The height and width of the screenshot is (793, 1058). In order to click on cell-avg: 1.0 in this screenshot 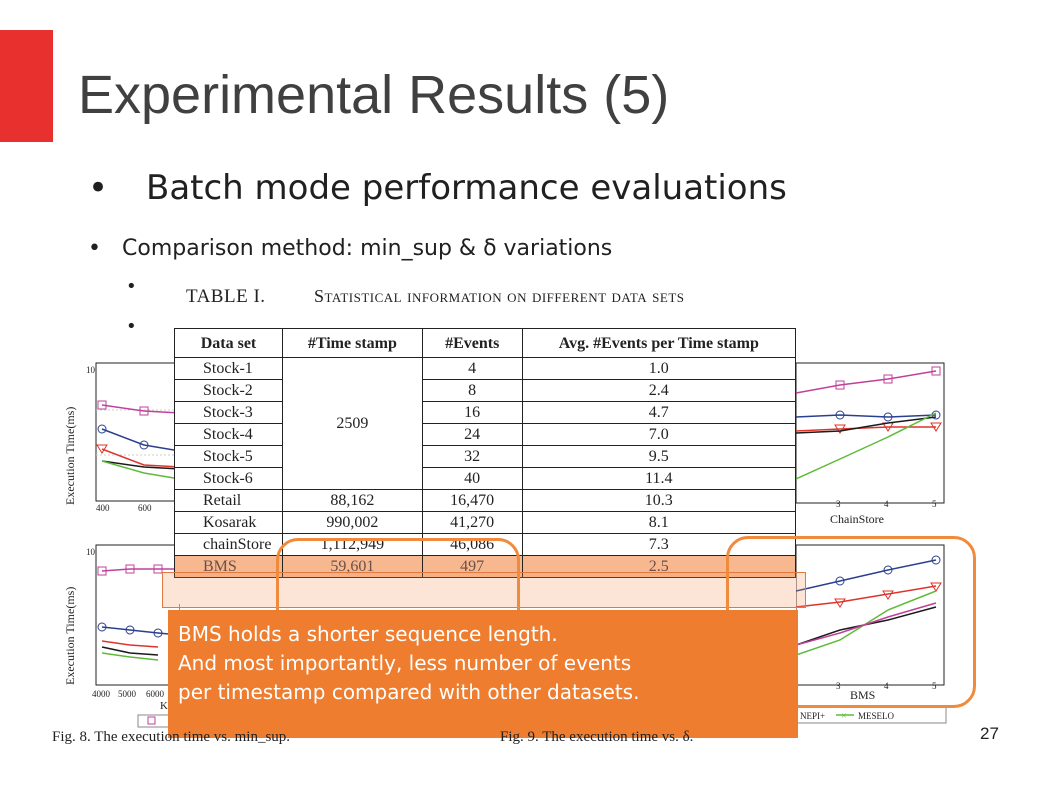, I will do `click(659, 368)`.